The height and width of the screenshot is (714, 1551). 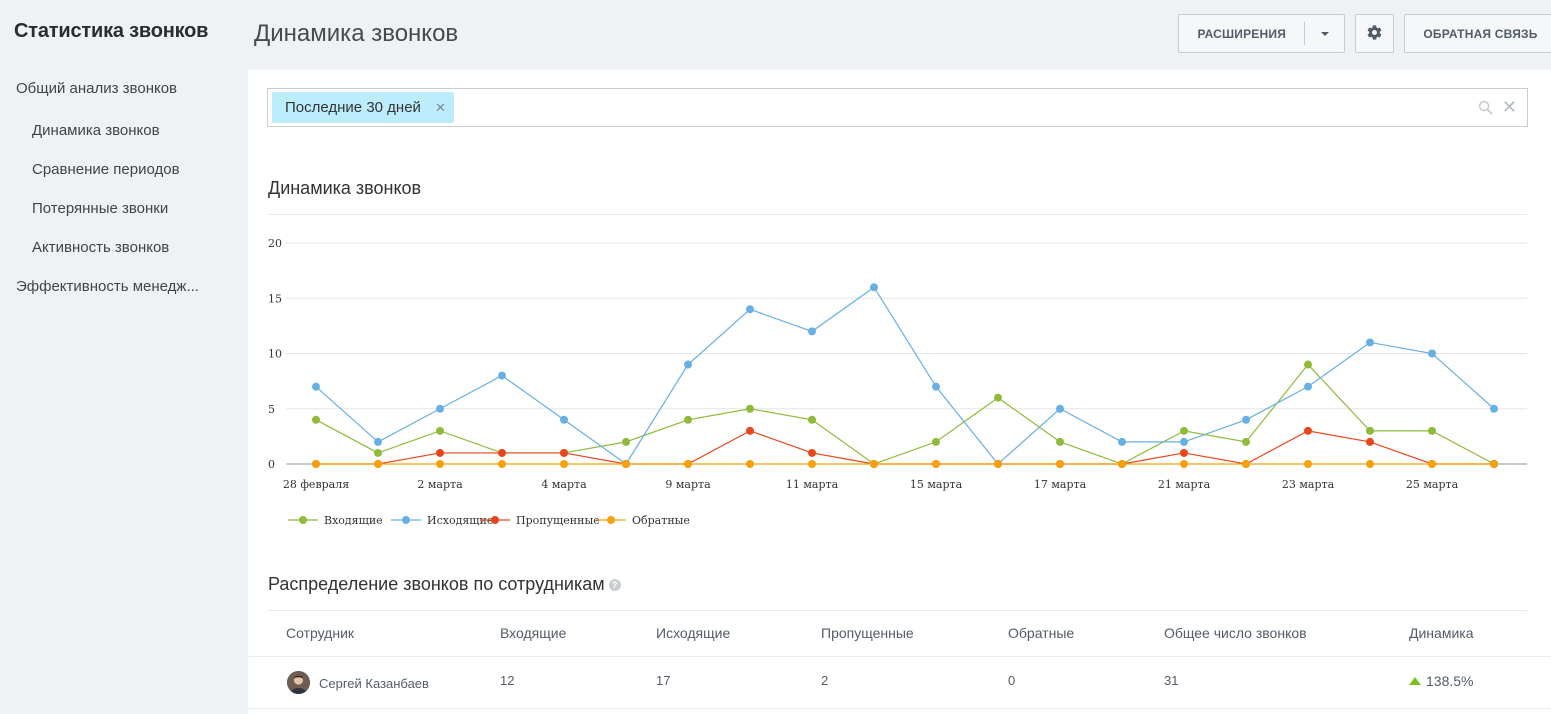 I want to click on dynamics-value: 138.5%, so click(x=1450, y=681).